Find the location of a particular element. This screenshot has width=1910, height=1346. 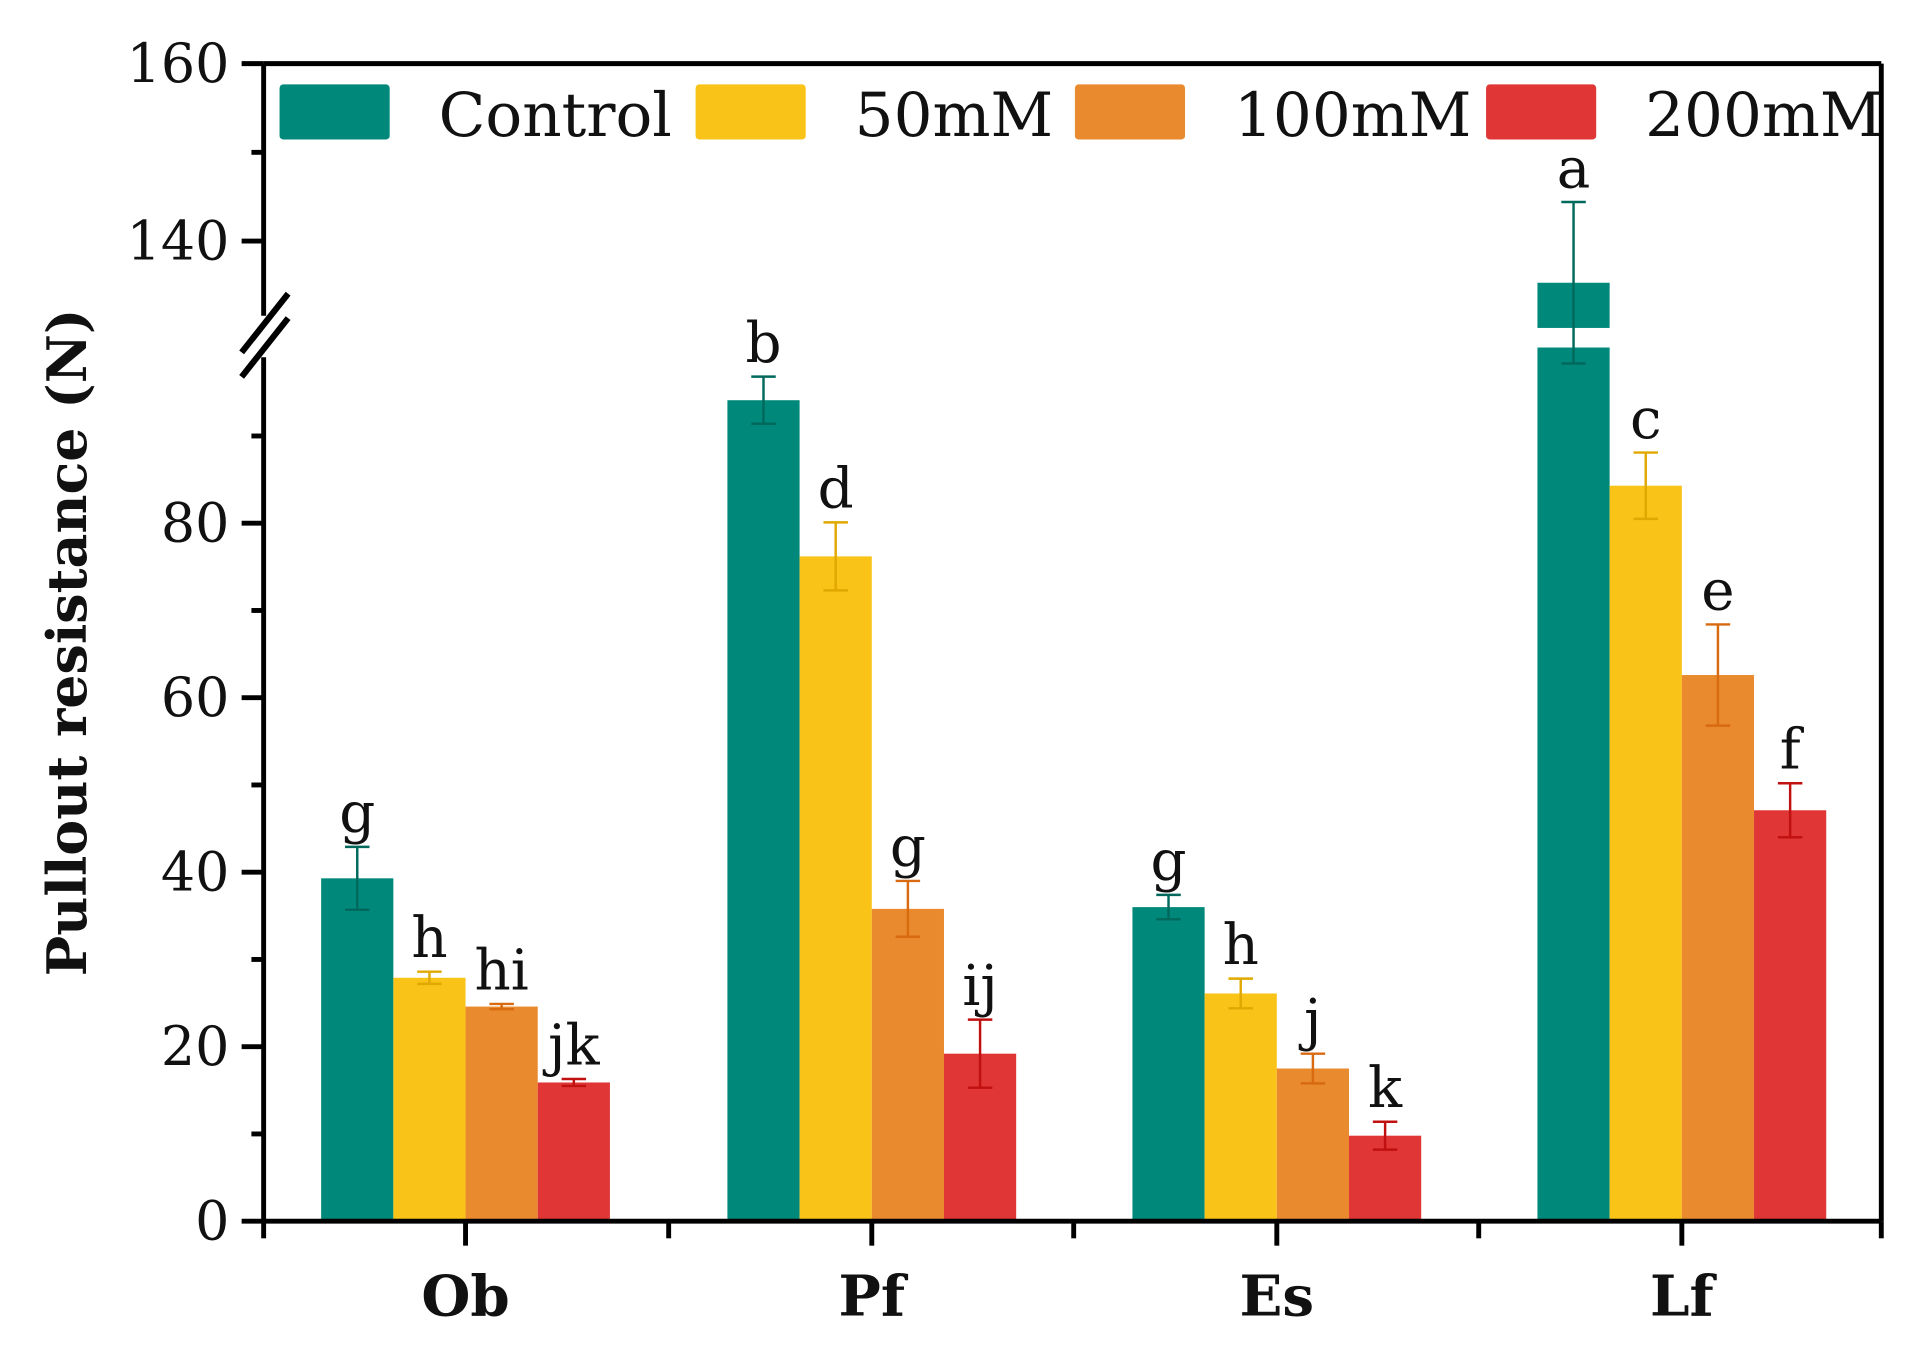

x-tick-label: Pf is located at coordinates (874, 1296).